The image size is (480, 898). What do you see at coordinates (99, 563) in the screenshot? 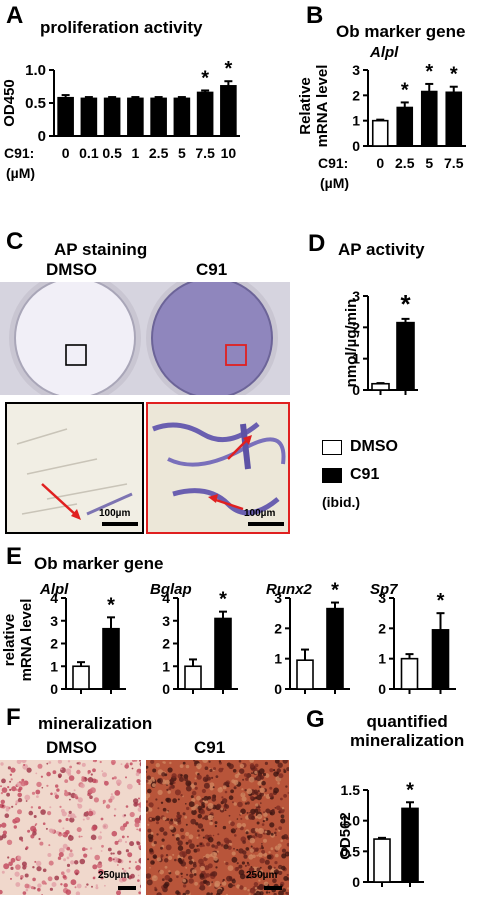
I see `panel-e-title: Ob marker gene` at bounding box center [99, 563].